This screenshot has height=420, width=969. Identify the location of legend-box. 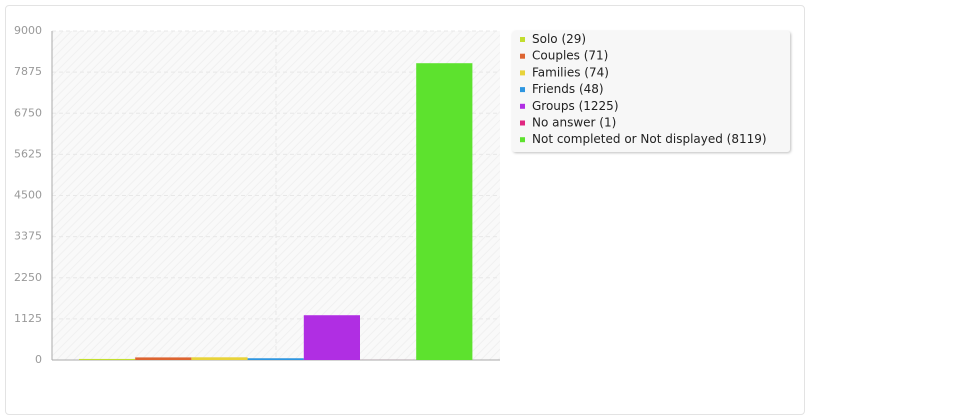
(651, 91).